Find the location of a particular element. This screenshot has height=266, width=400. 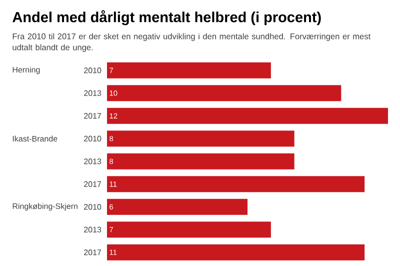

text: Ringkøbing-Skjern is located at coordinates (45, 207).